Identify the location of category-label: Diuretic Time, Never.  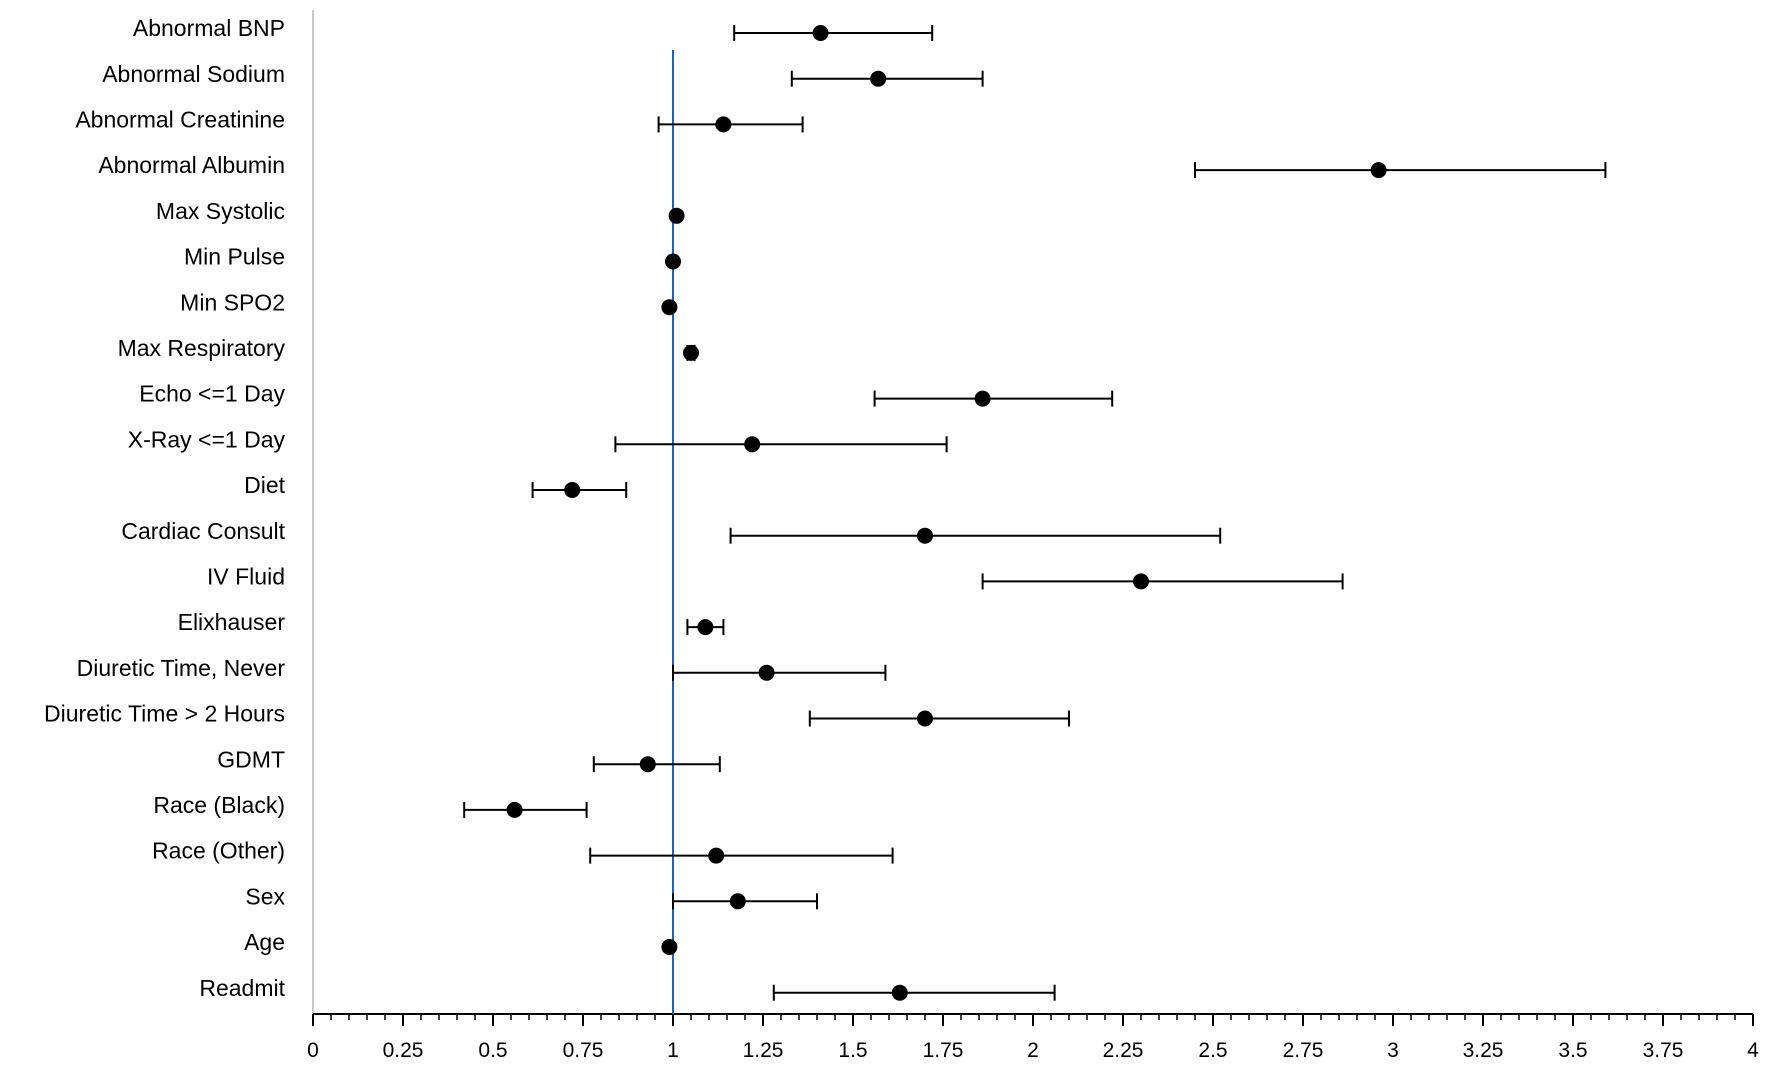
(181, 668).